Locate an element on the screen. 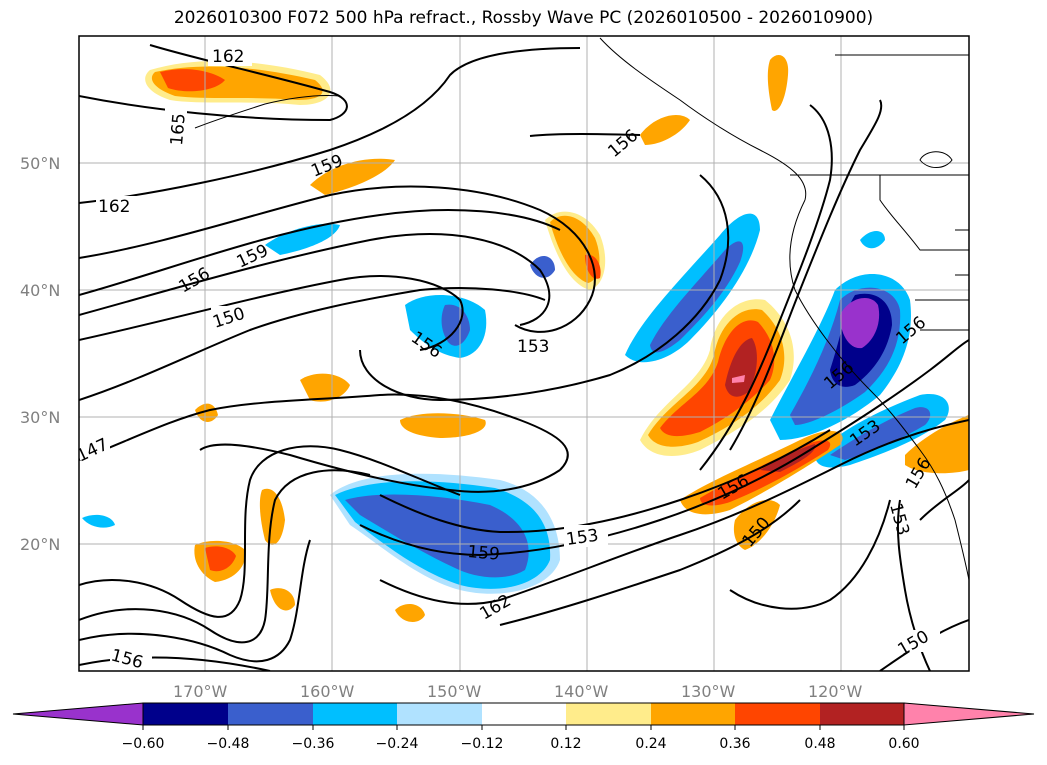 The image size is (1047, 765). pos-anomaly-bc-coast is located at coordinates (665, 130).